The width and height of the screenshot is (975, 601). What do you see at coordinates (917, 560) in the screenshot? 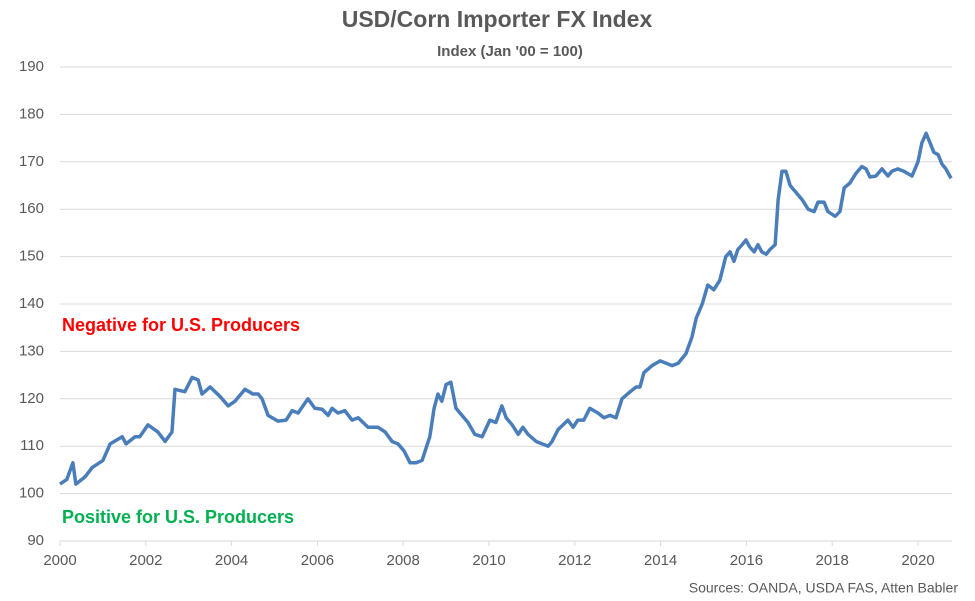
I see `x-tick-label: 2020` at bounding box center [917, 560].